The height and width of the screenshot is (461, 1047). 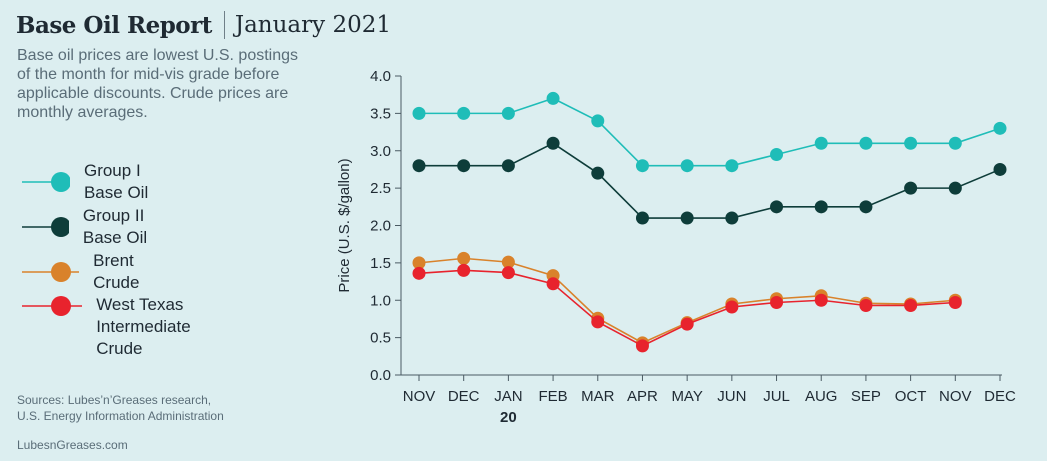 What do you see at coordinates (72, 445) in the screenshot?
I see `site-credit: LubesnGreases.com` at bounding box center [72, 445].